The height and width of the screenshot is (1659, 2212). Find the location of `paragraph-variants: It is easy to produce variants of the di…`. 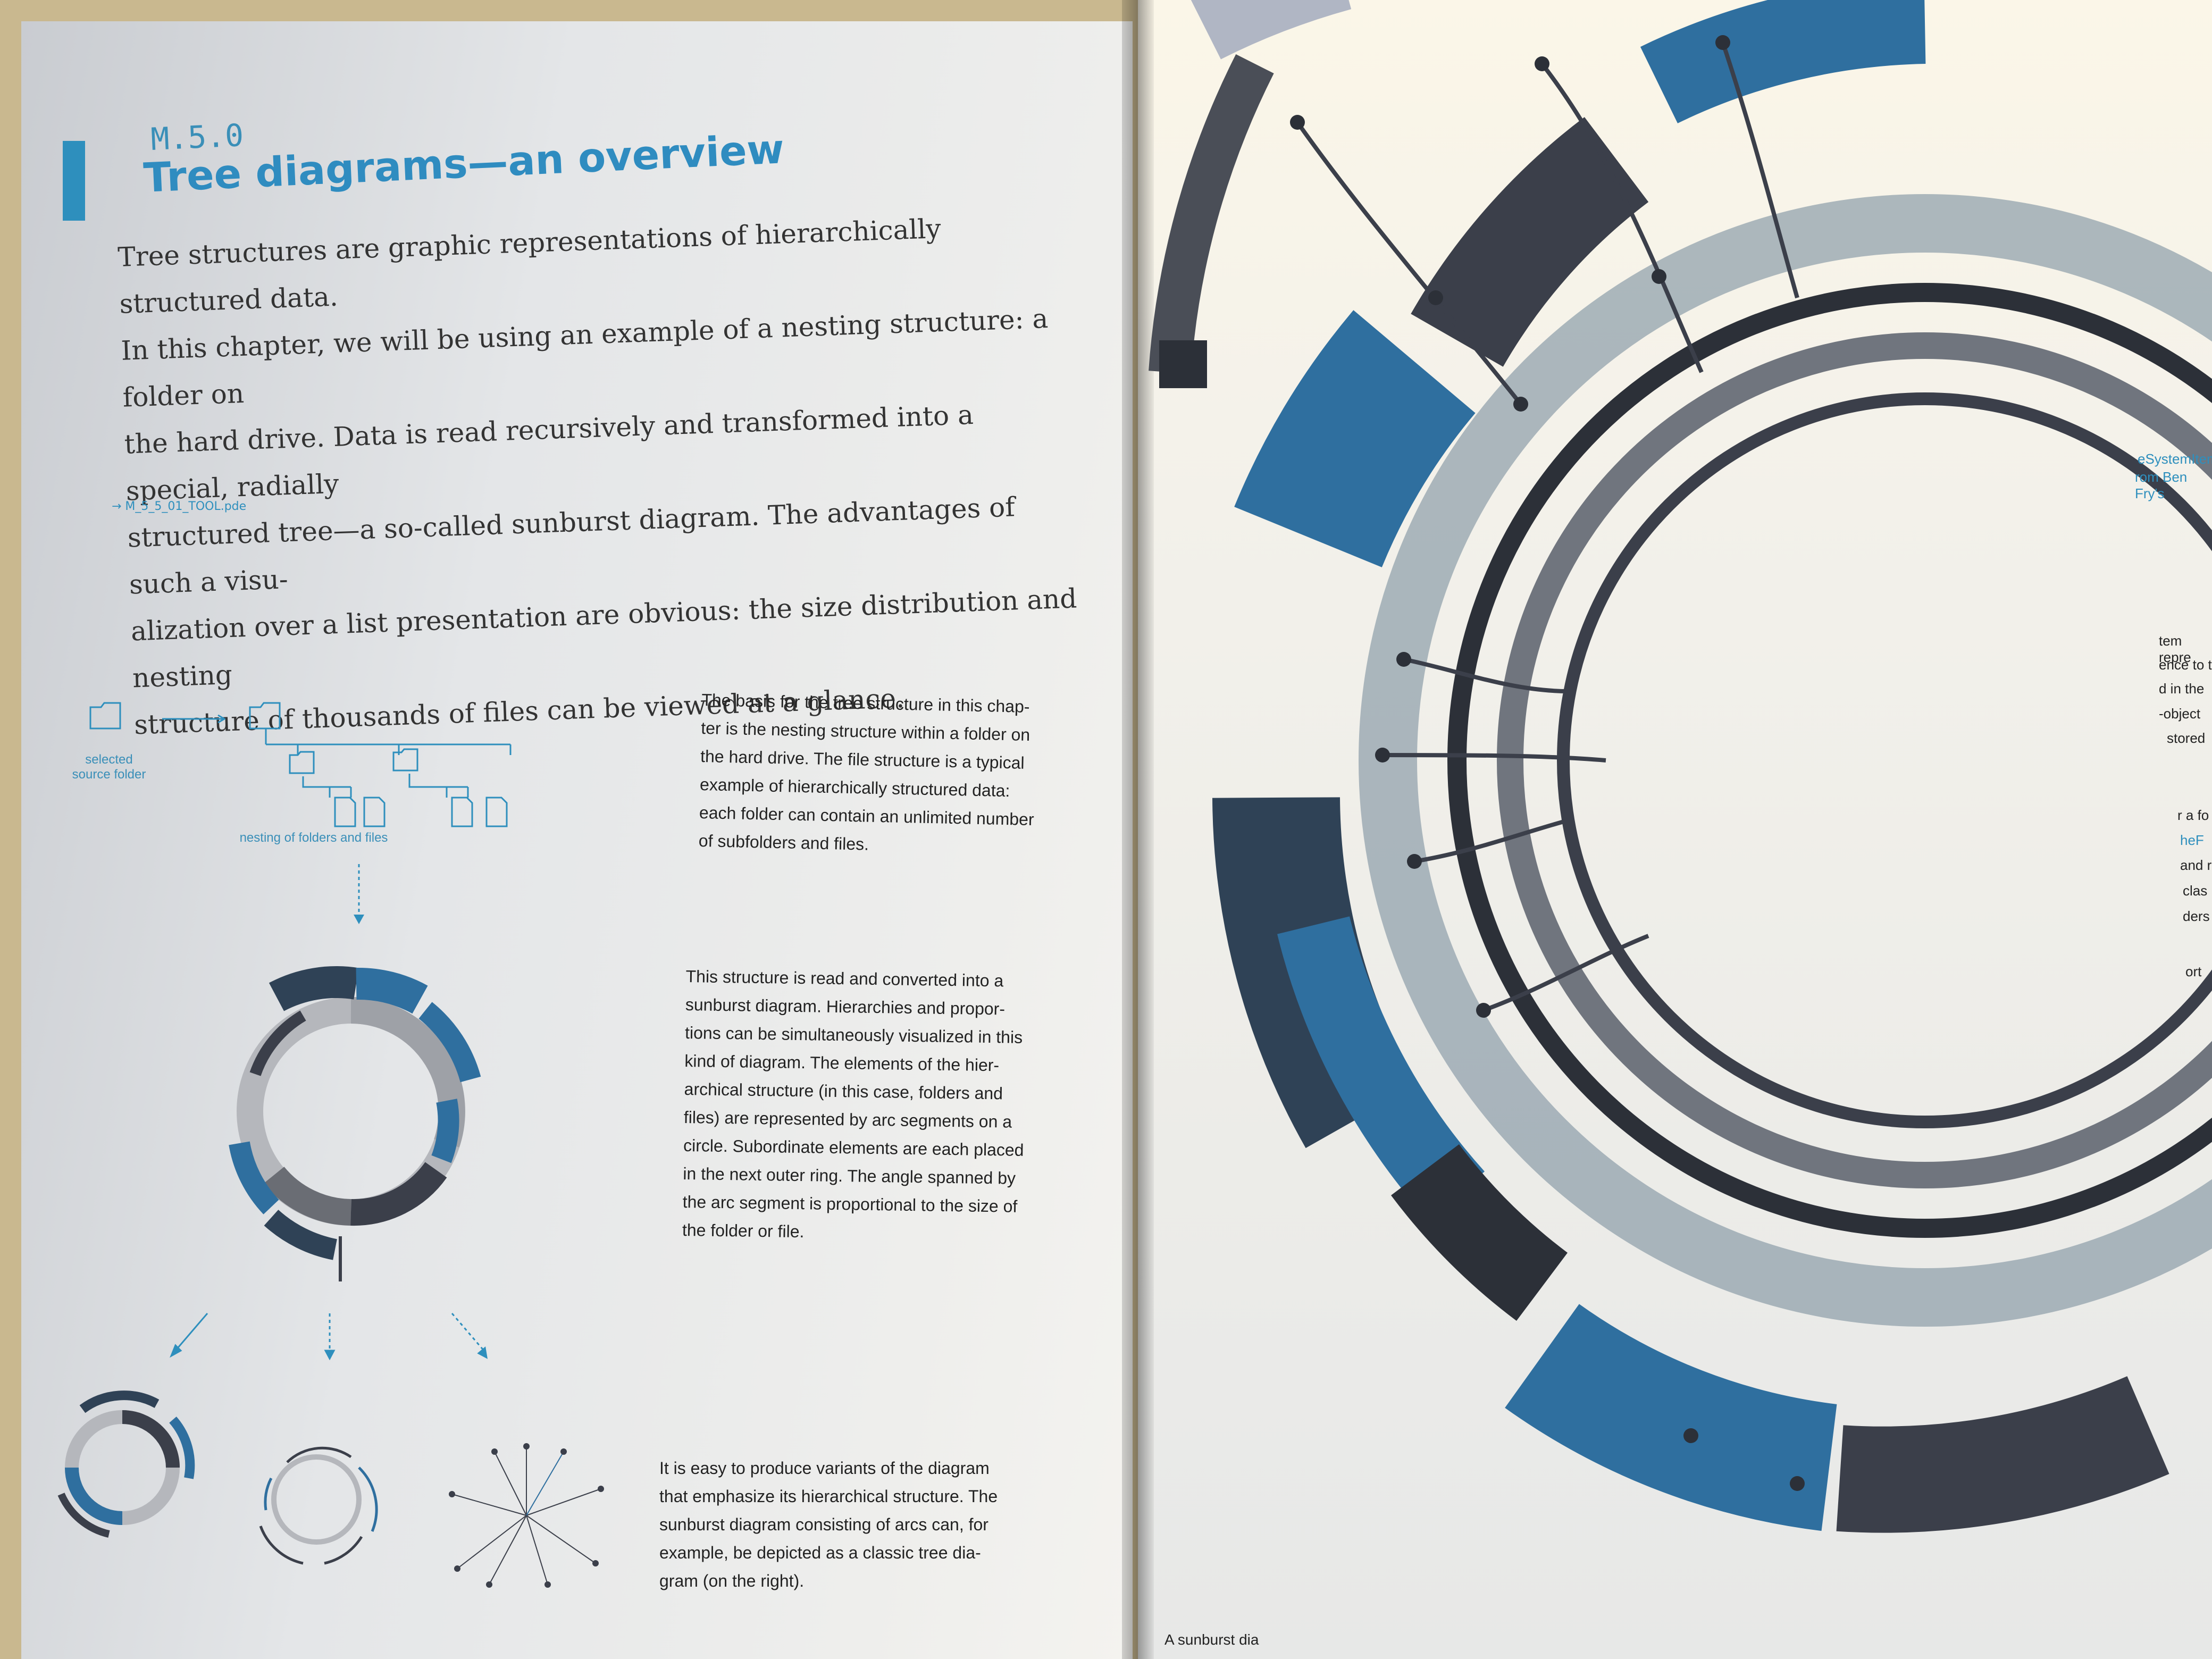

paragraph-variants: It is easy to produce variants of the di… is located at coordinates (828, 1524).